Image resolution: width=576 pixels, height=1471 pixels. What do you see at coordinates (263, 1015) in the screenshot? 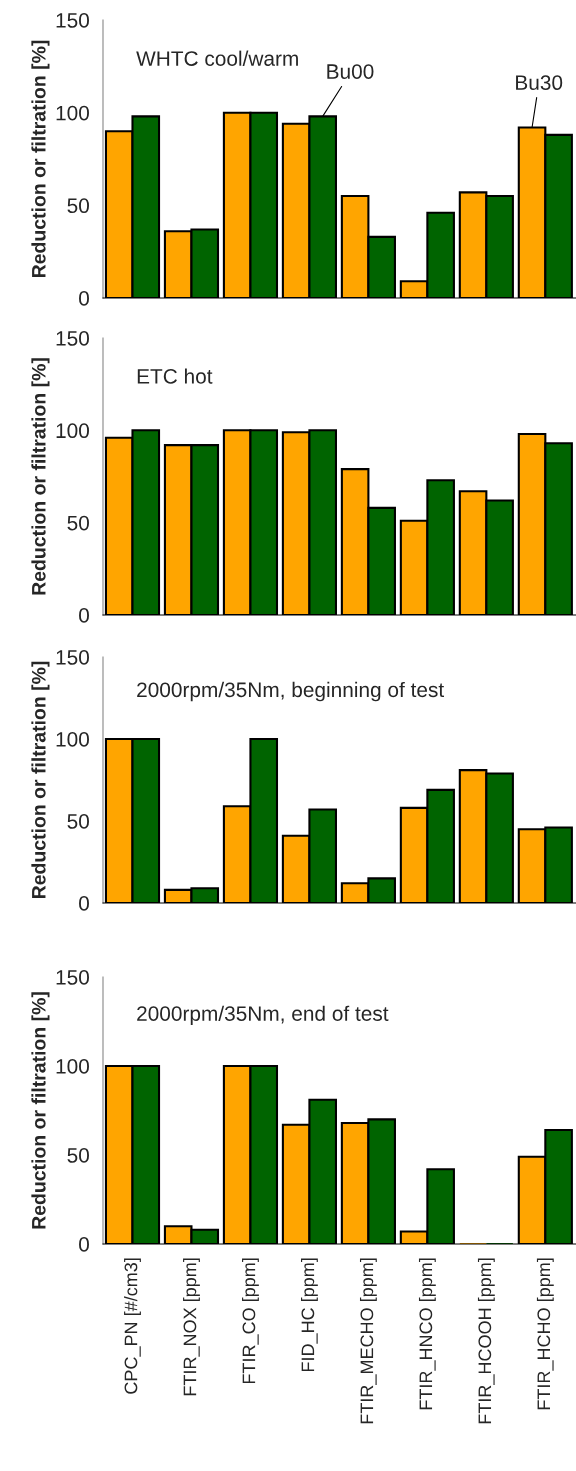
I see `text: 2000rpm/35Nm, end of test` at bounding box center [263, 1015].